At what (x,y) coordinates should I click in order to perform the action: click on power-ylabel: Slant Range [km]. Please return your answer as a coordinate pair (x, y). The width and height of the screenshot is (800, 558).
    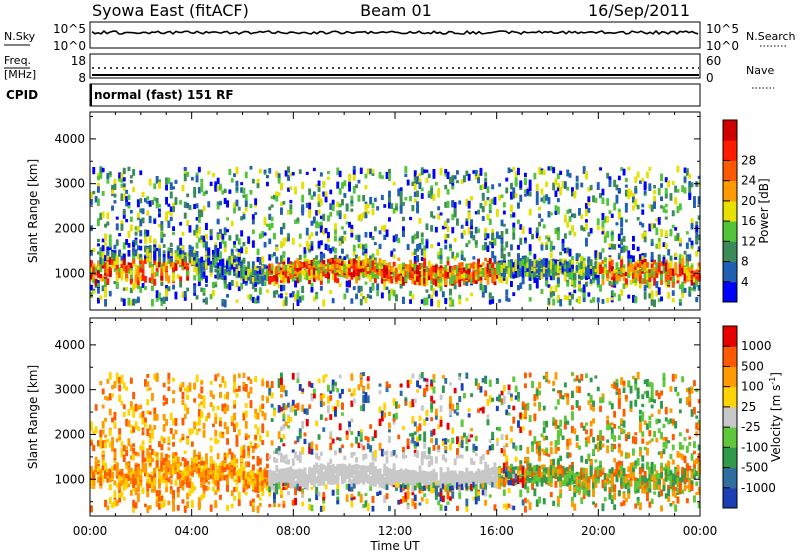
    Looking at the image, I should click on (33, 211).